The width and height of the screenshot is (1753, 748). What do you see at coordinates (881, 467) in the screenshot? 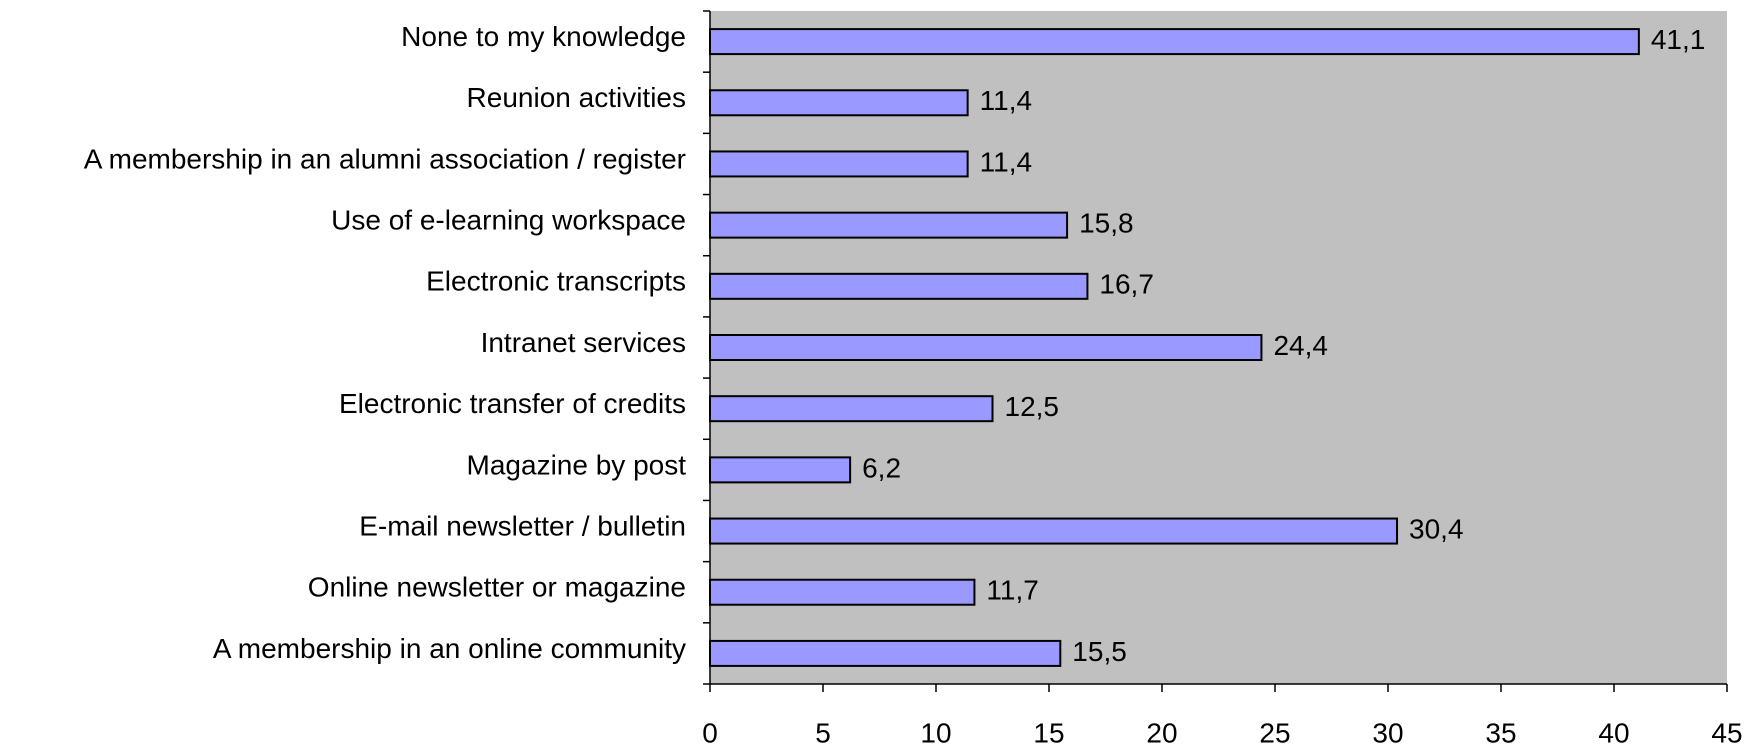
I see `data-label: 6,2` at bounding box center [881, 467].